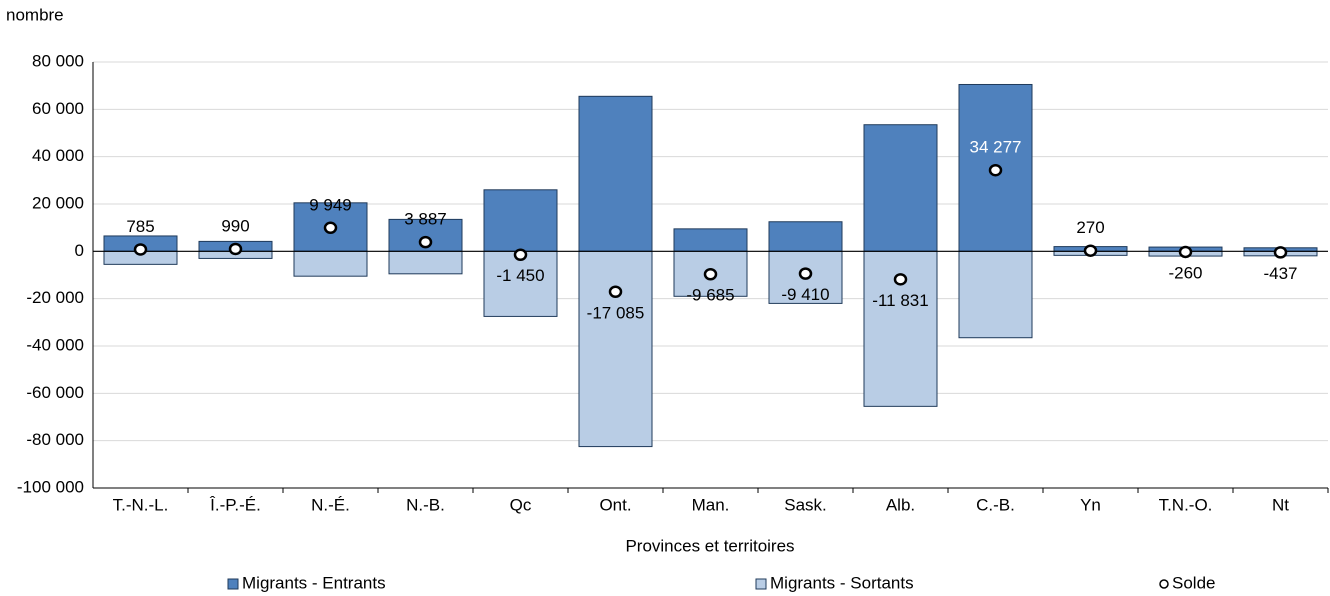 The image size is (1330, 596). I want to click on data-label: 3 887, so click(425, 219).